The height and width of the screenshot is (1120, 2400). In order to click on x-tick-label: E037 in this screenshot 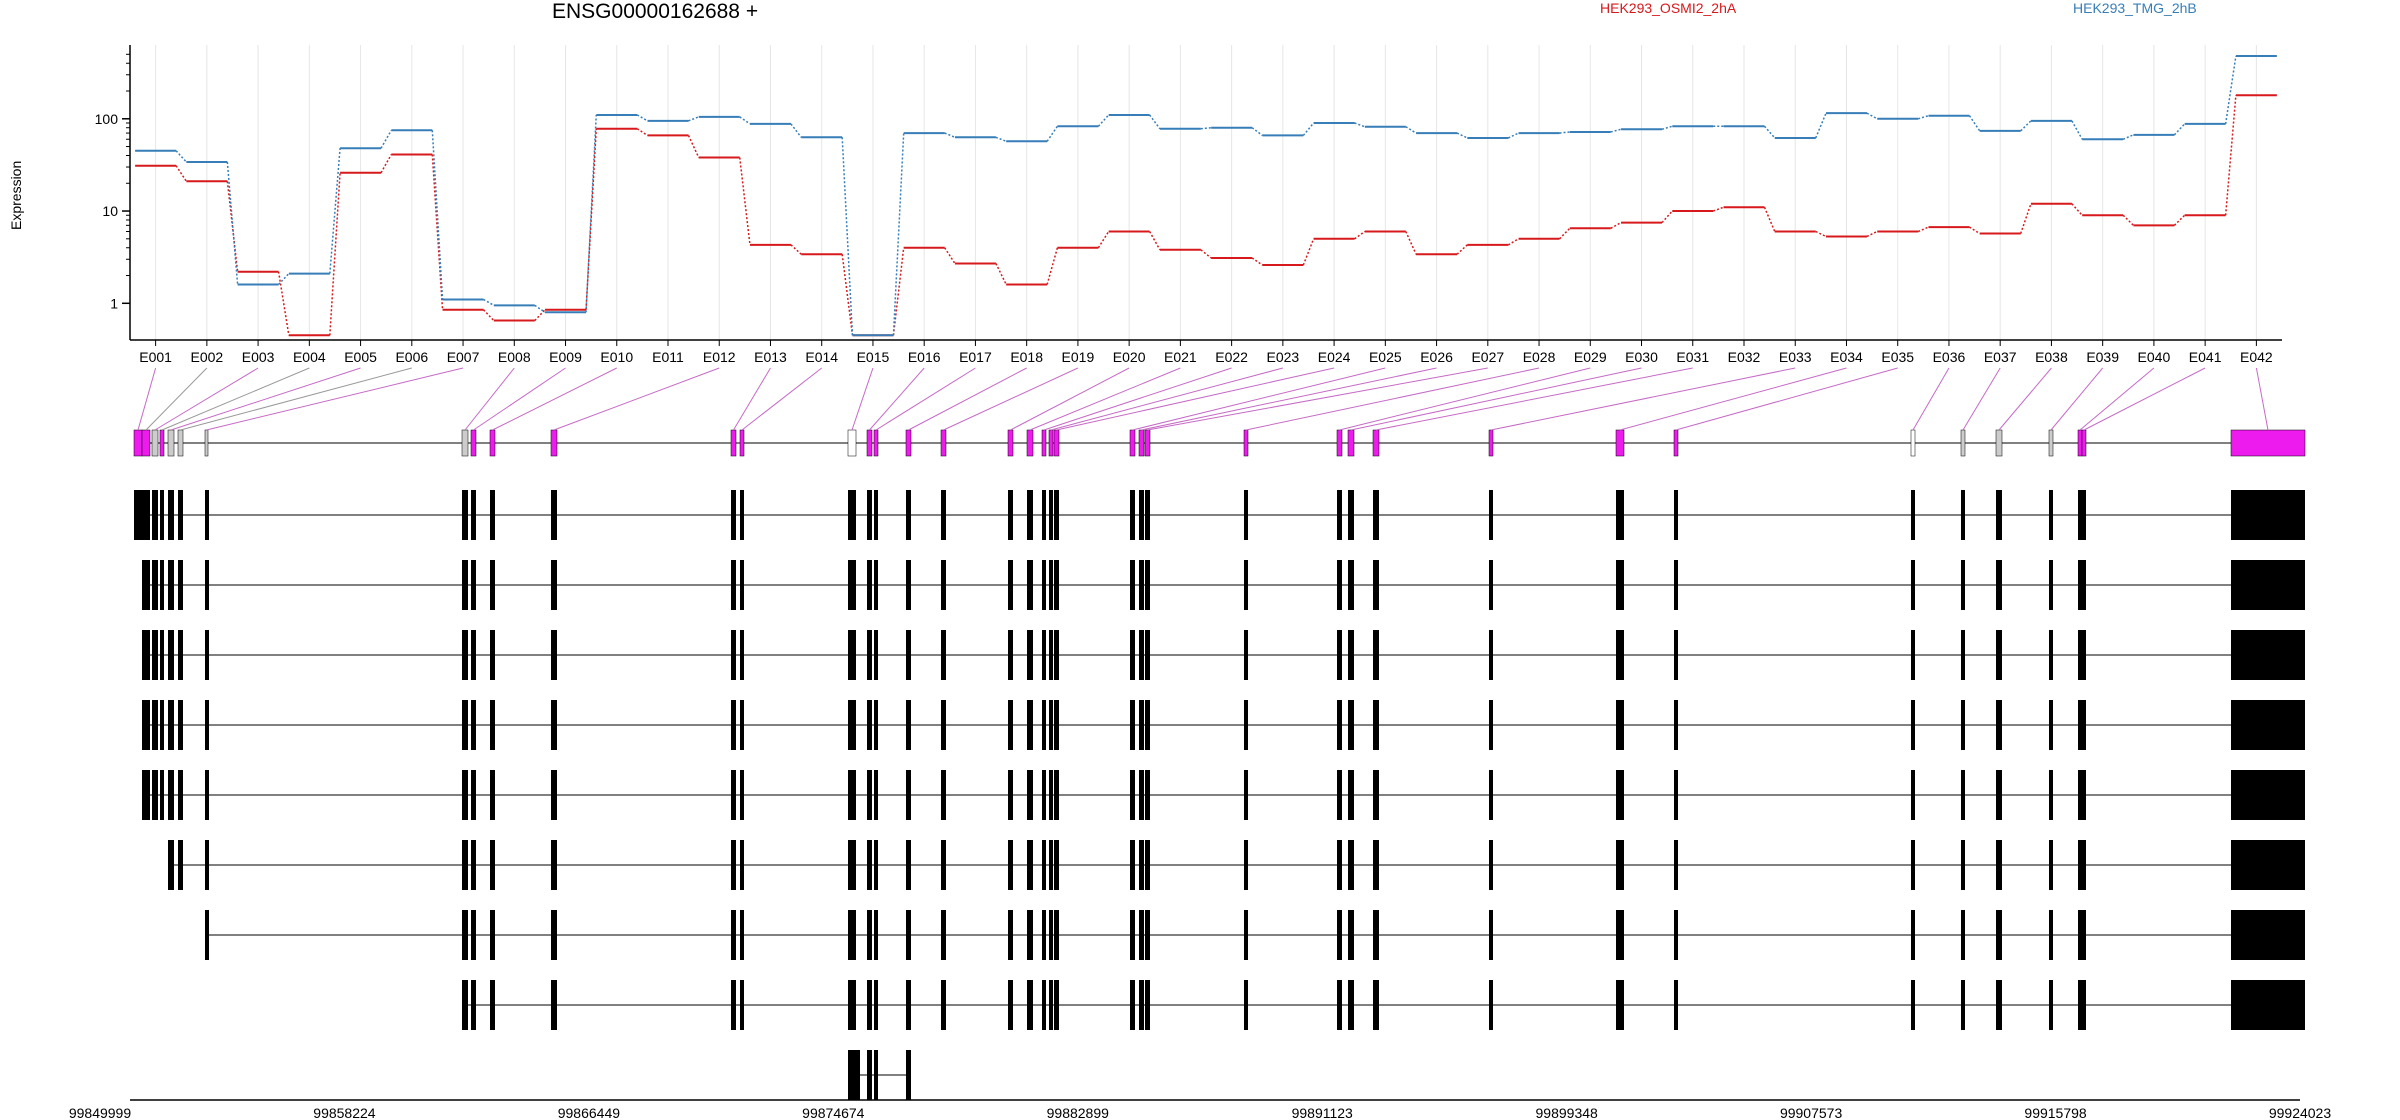, I will do `click(2000, 357)`.